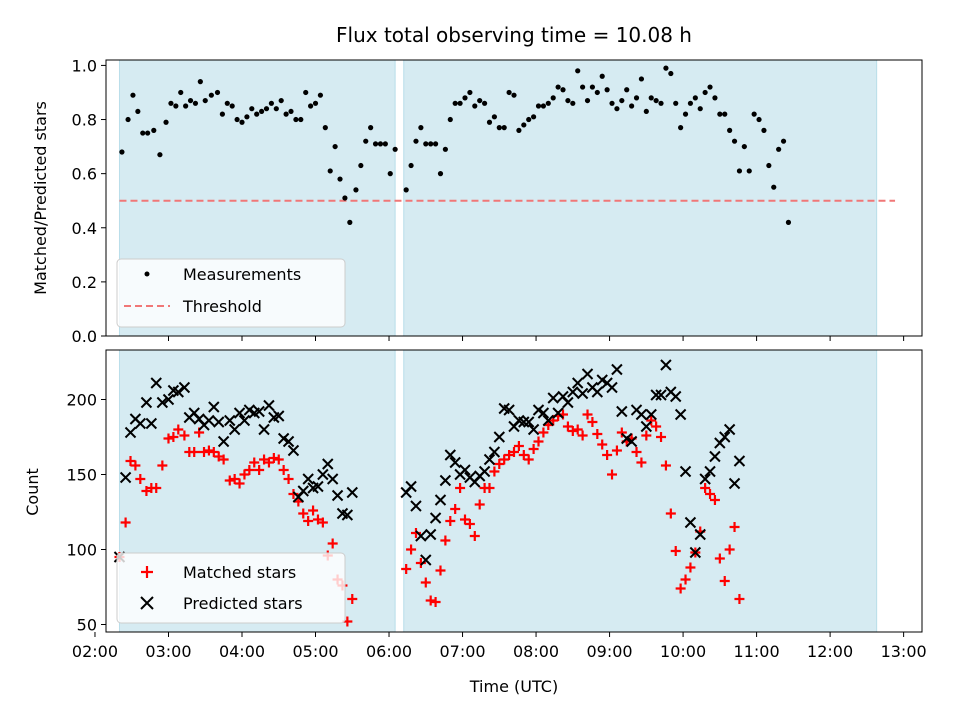 Image resolution: width=960 pixels, height=720 pixels. What do you see at coordinates (87, 625) in the screenshot?
I see `bottom-y-tick-label-0: 50` at bounding box center [87, 625].